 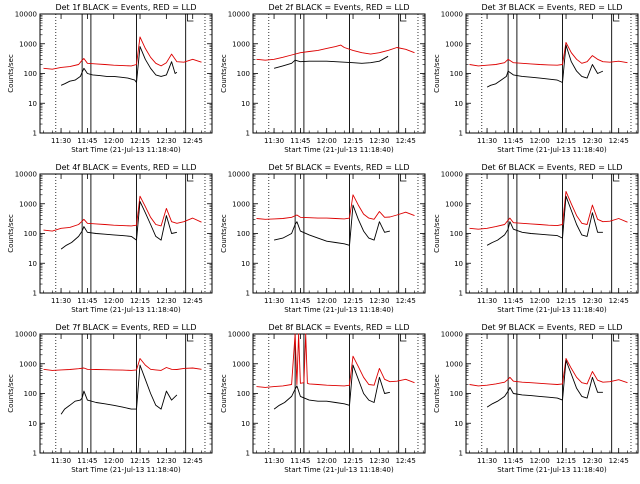 What do you see at coordinates (551, 7) in the screenshot?
I see `panel-title: Det 3f BLACK = Events, RED = LLD` at bounding box center [551, 7].